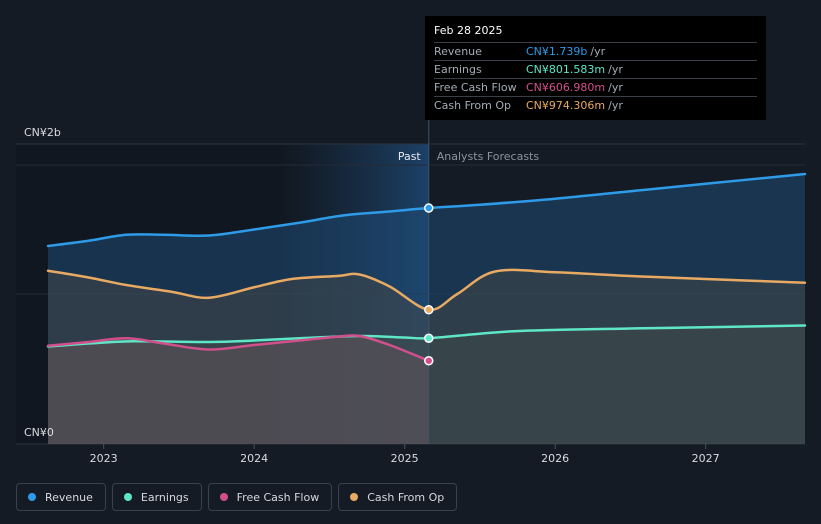 This screenshot has height=524, width=821. What do you see at coordinates (429, 310) in the screenshot?
I see `marker-cash-from-op` at bounding box center [429, 310].